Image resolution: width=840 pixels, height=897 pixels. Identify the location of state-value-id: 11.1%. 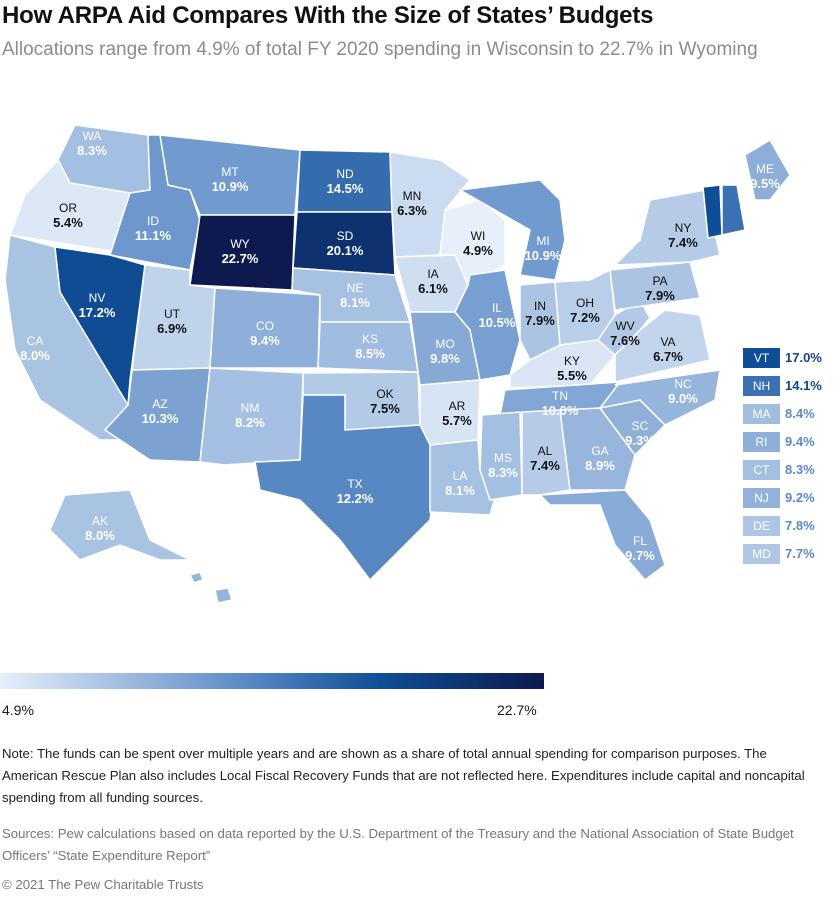
(153, 235).